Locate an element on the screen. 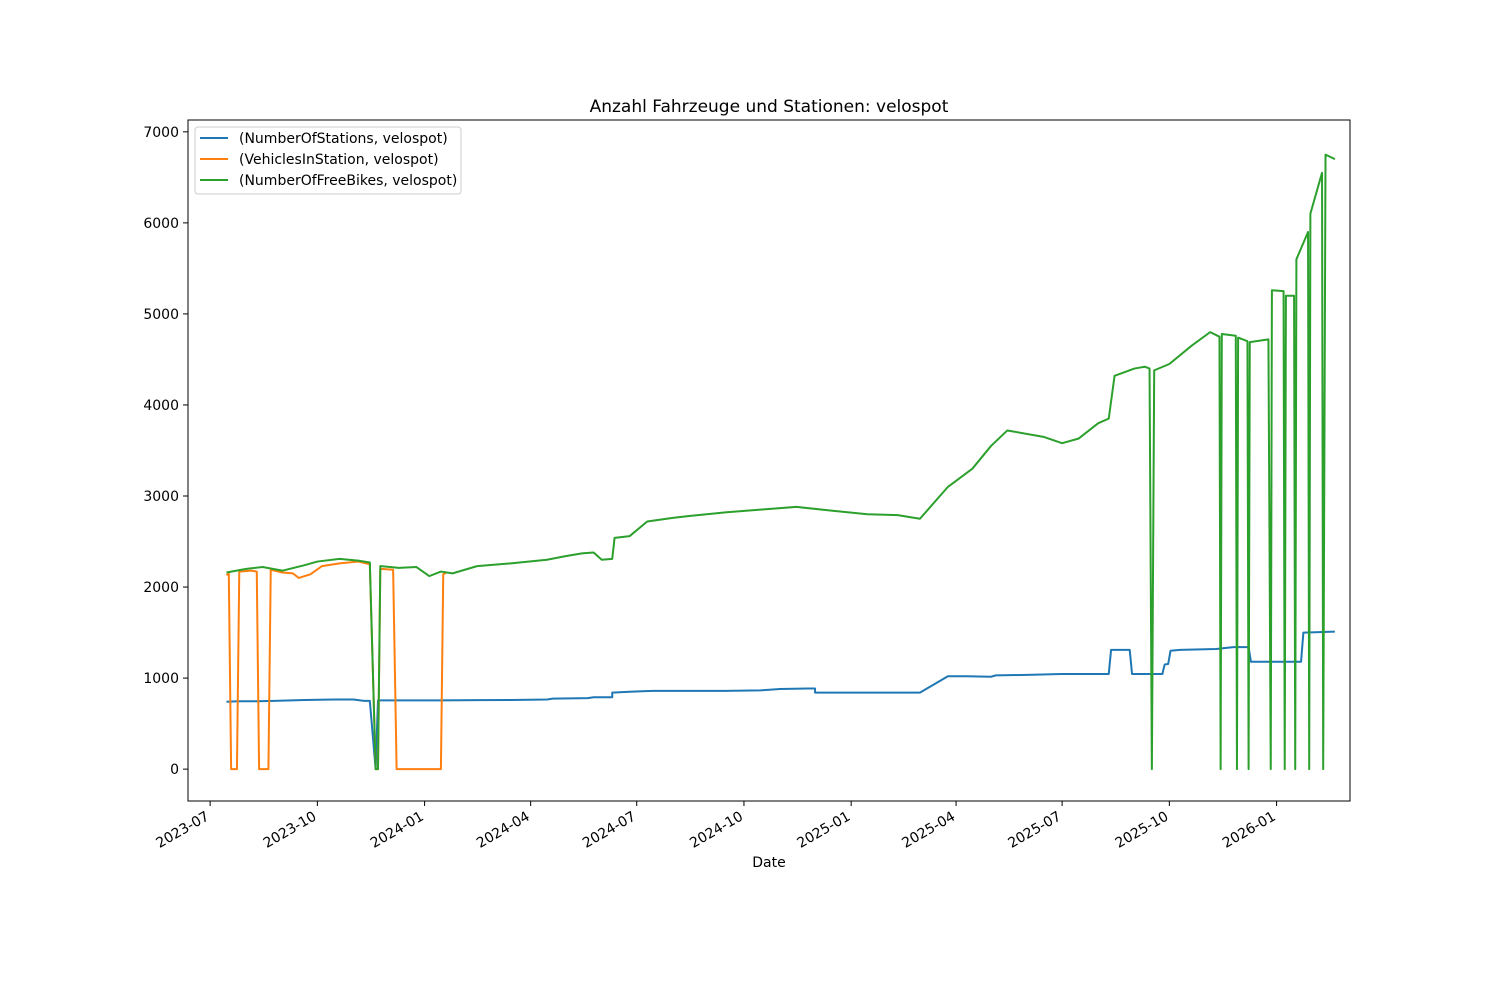 The image size is (1500, 1000). legend-entry-1: (VehiclesInStation, velospot) is located at coordinates (339, 160).